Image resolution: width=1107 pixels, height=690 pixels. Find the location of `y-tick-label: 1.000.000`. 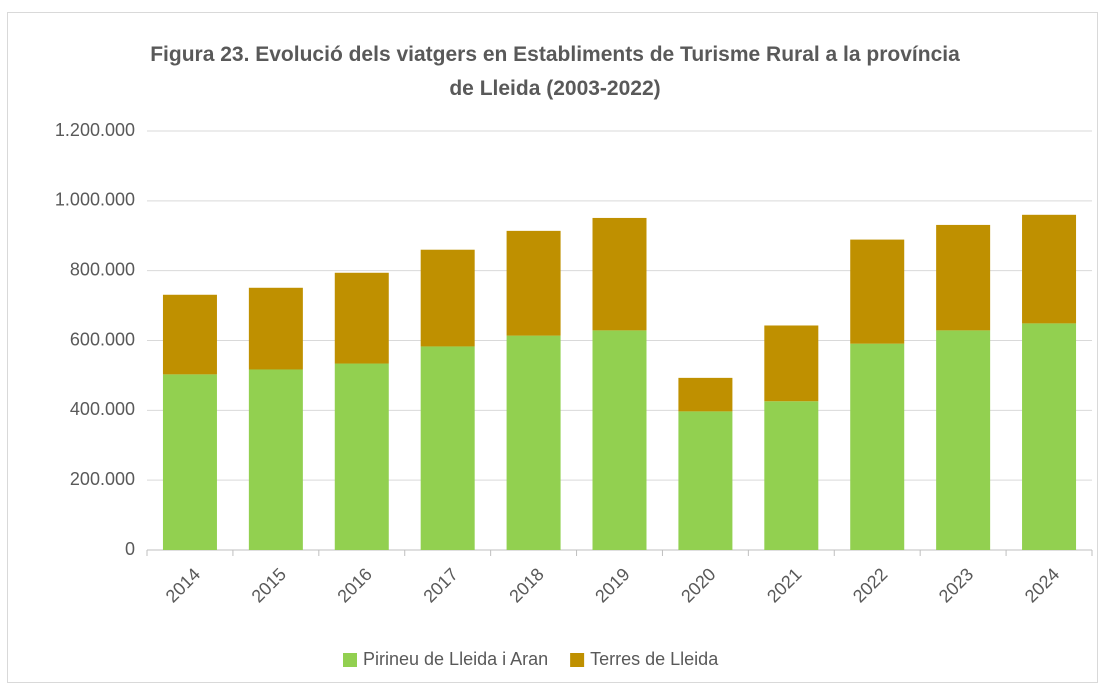

y-tick-label: 1.000.000 is located at coordinates (95, 200).